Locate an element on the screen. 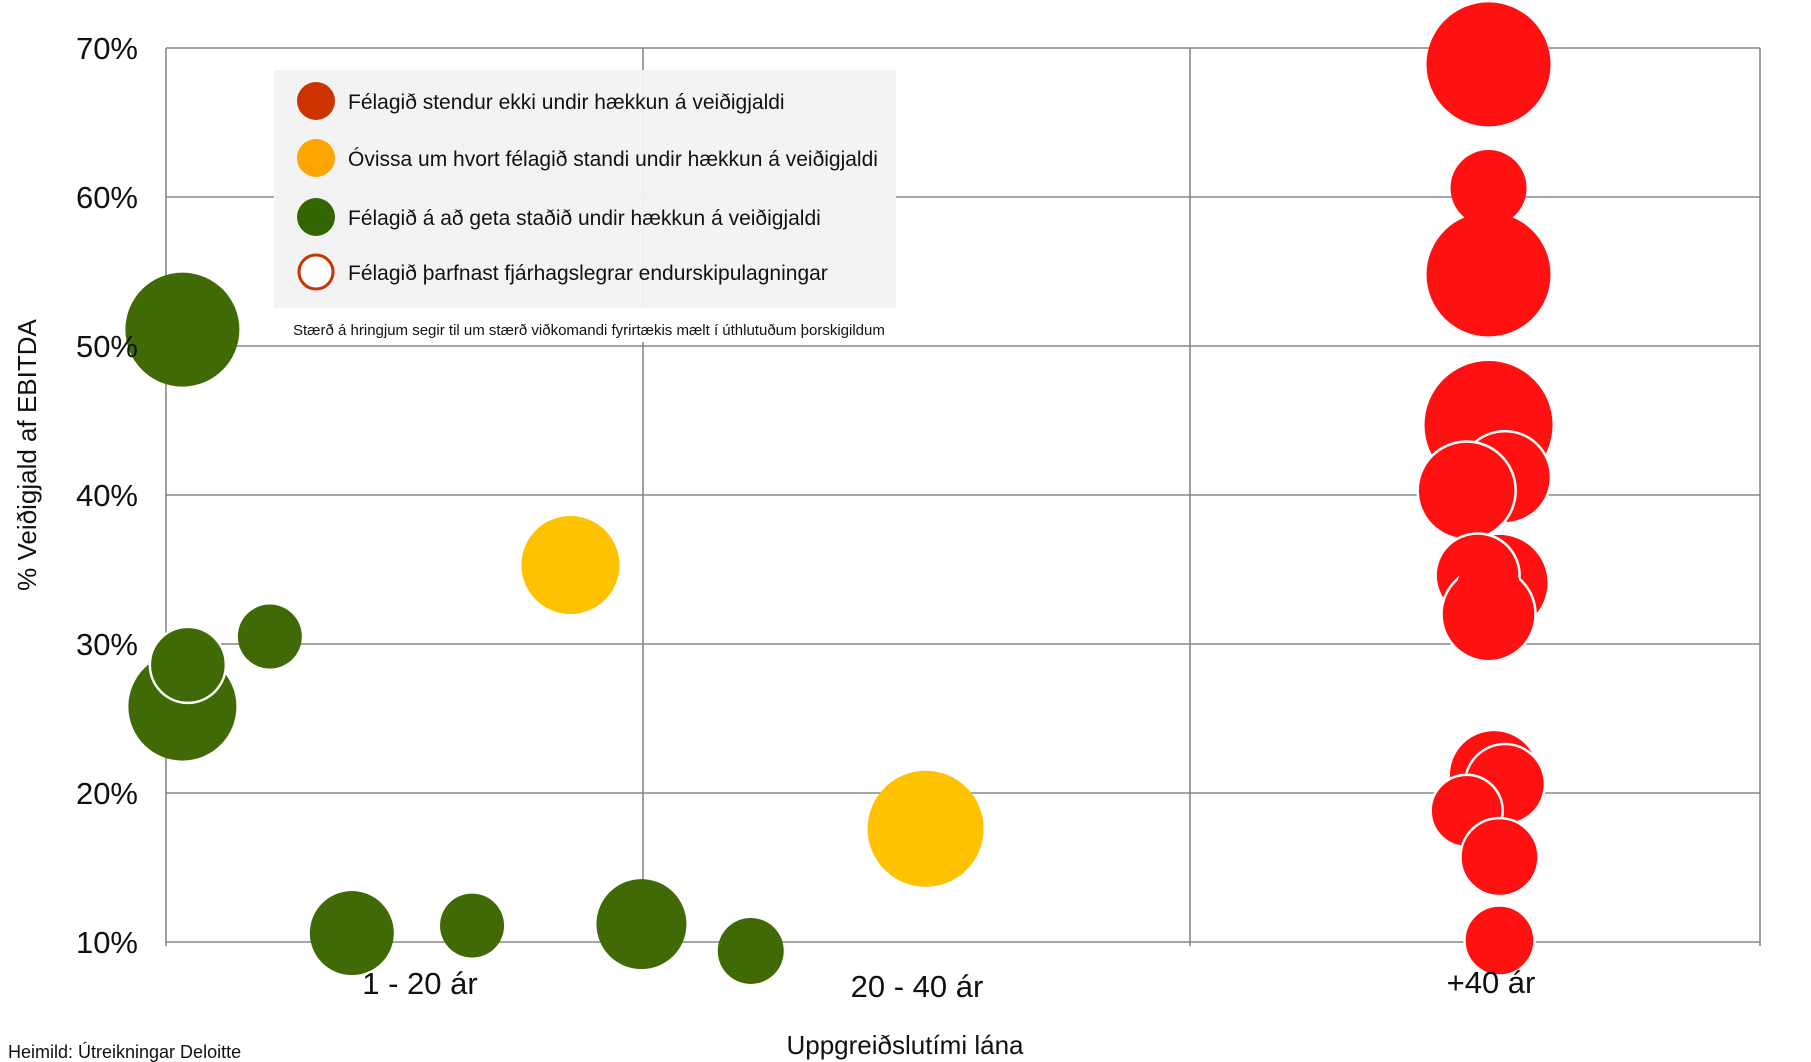  y-ticks: 10% 20% 30% 40% 50% 60% 70% is located at coordinates (107, 495).